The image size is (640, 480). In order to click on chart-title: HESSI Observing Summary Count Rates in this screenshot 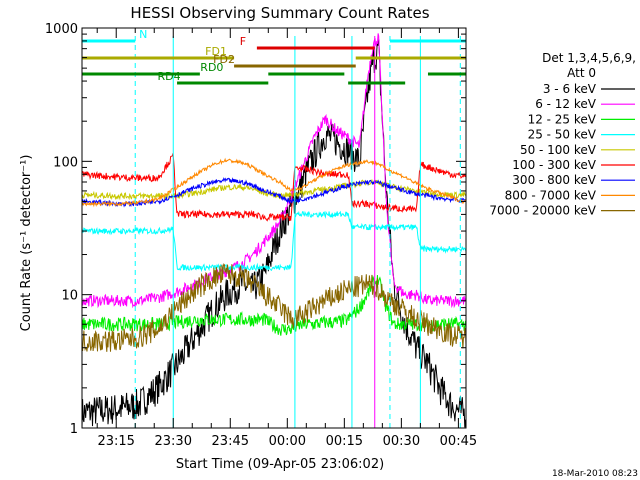, I will do `click(279, 13)`.